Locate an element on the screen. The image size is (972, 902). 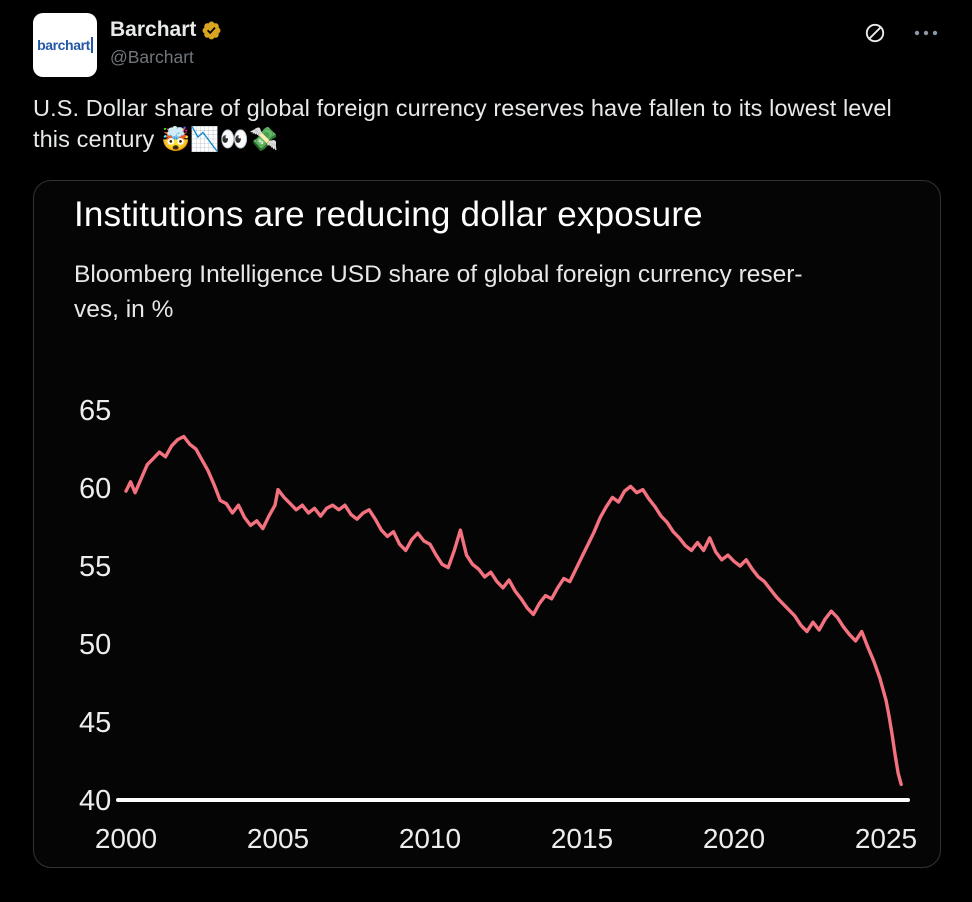
user-handle: @Barchart is located at coordinates (152, 57).